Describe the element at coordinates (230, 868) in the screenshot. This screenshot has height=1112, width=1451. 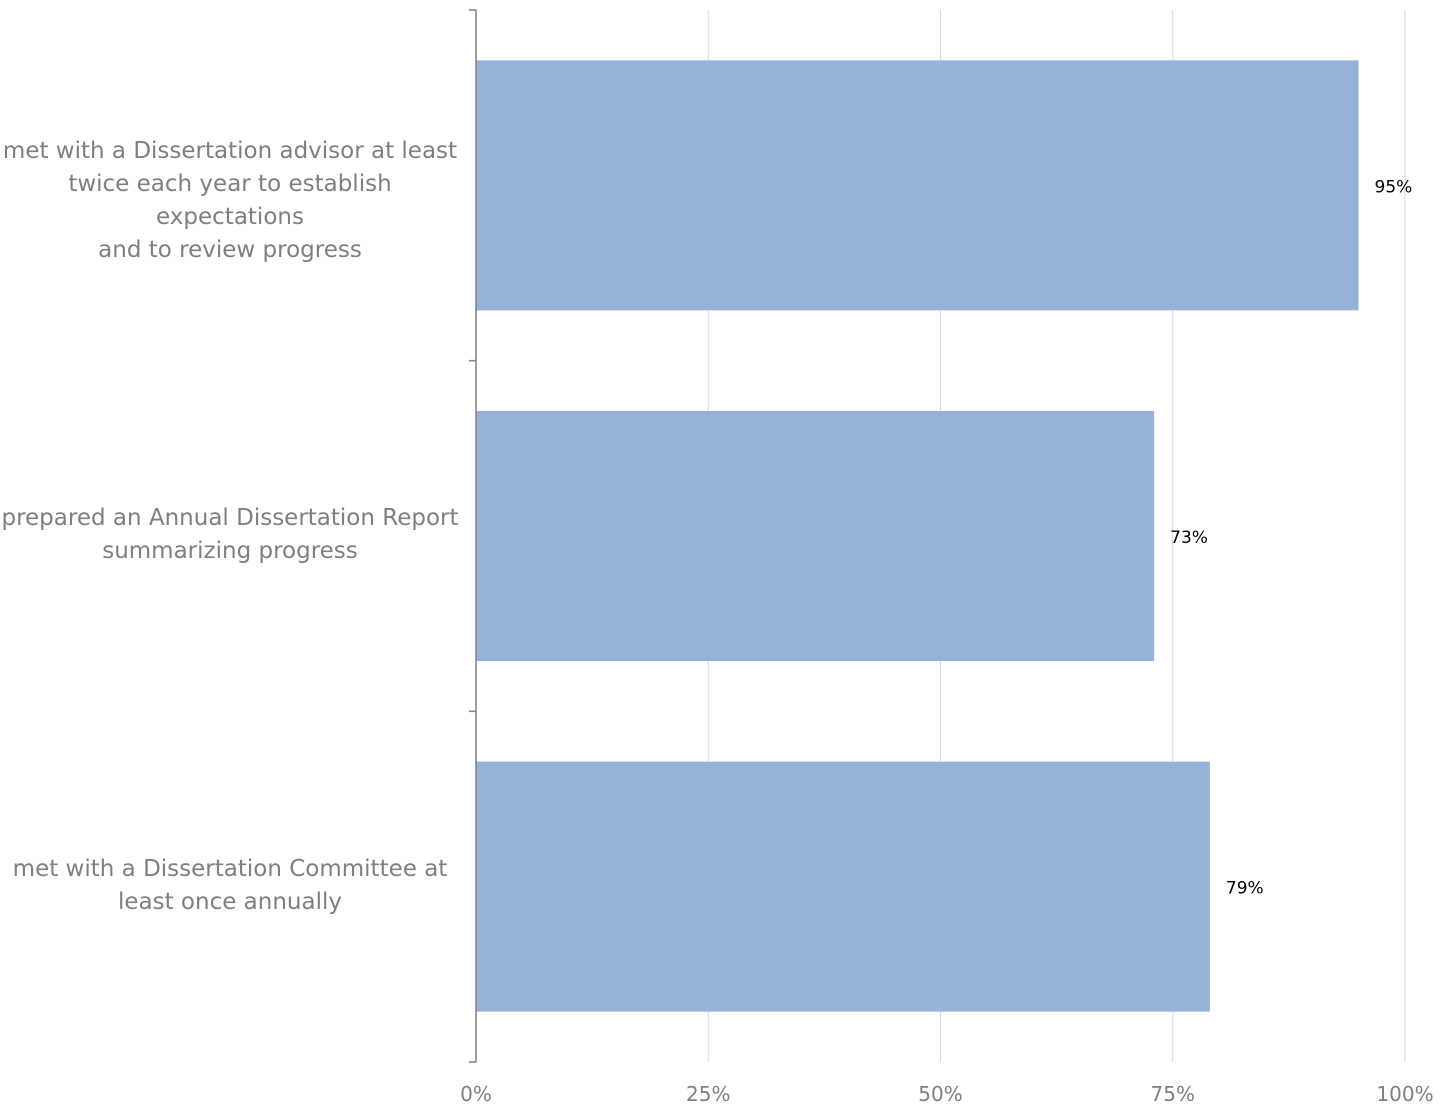
I see `category-label-line: met with a Dissertation Committee at` at that location.